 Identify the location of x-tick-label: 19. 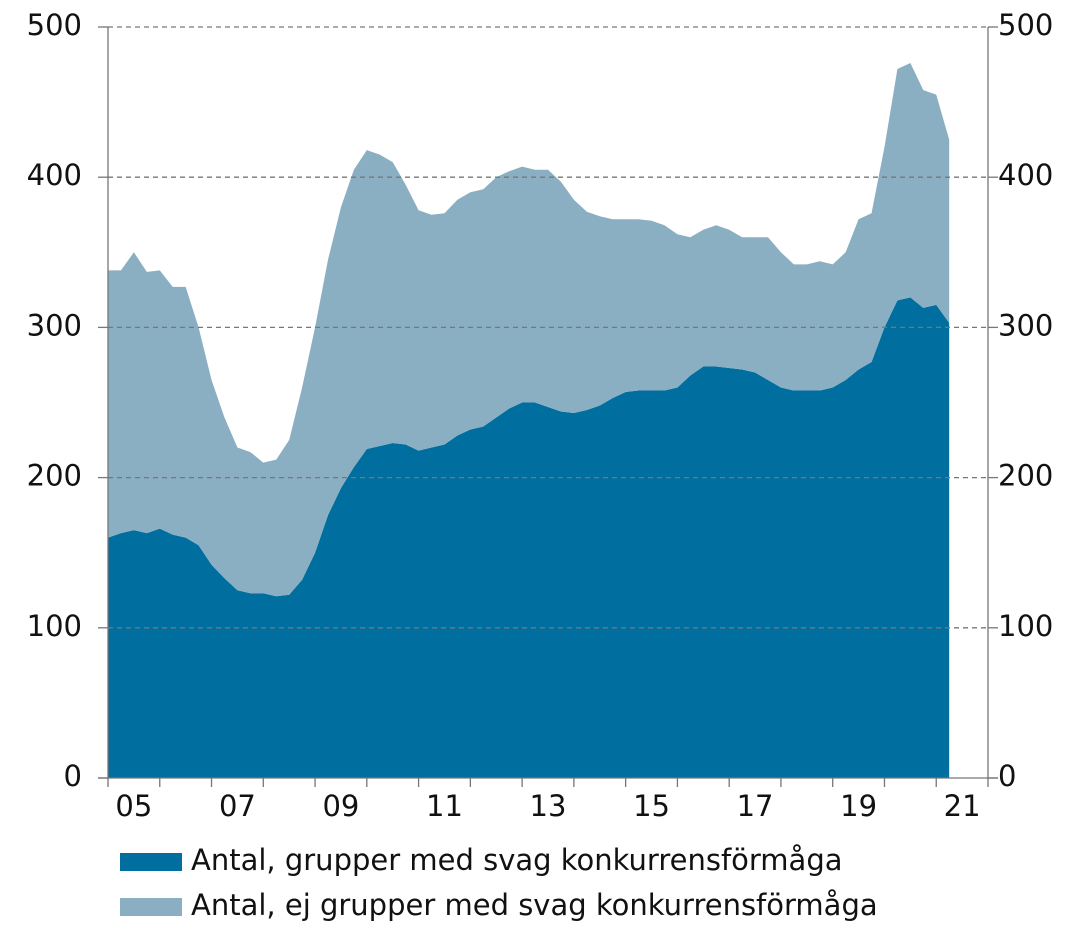
(858, 806).